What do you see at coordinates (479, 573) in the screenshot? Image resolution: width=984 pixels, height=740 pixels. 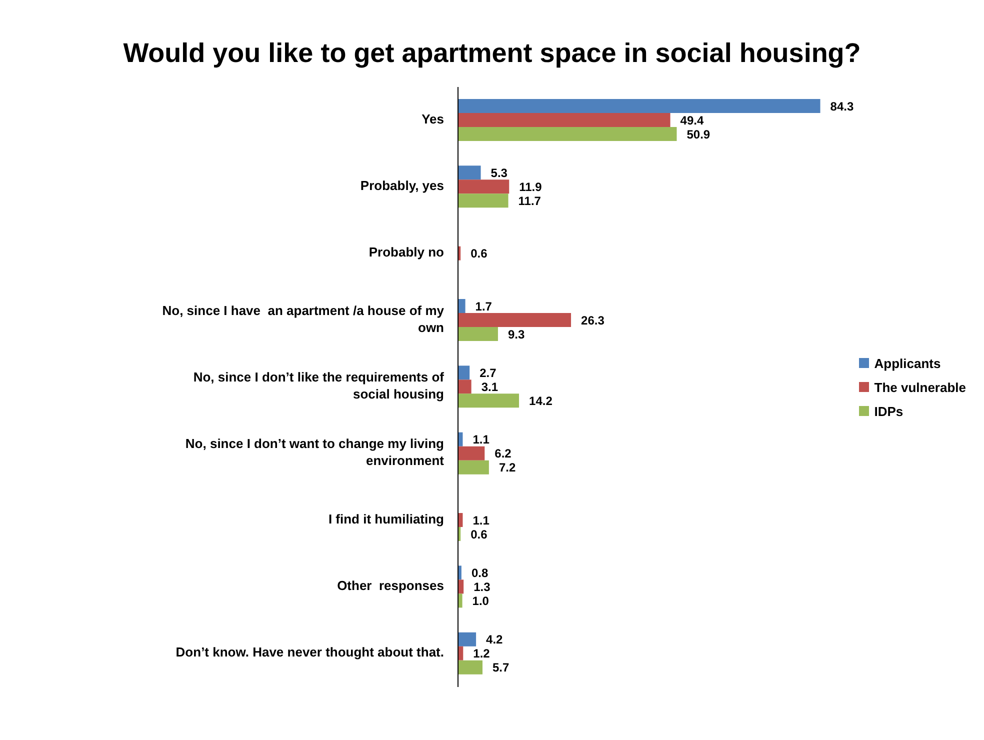 I see `data-label: 0.8` at bounding box center [479, 573].